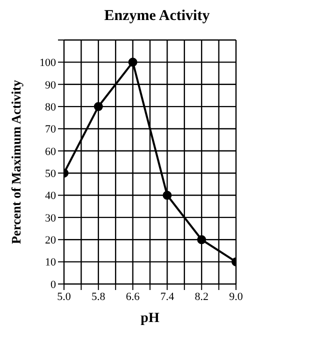 The height and width of the screenshot is (337, 314). Describe the element at coordinates (50, 240) in the screenshot. I see `y-tick-label: 20` at that location.